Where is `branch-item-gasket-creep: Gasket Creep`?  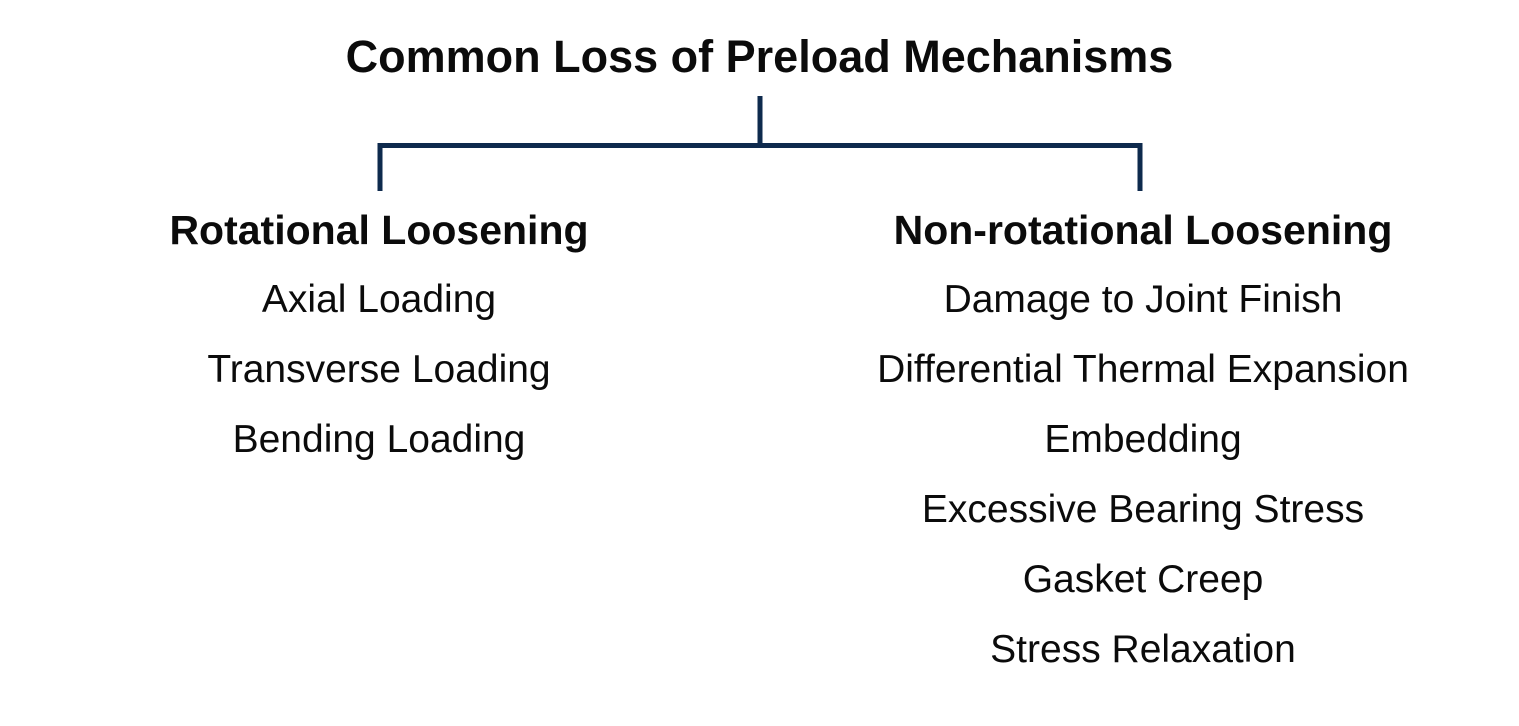 branch-item-gasket-creep: Gasket Creep is located at coordinates (1143, 579).